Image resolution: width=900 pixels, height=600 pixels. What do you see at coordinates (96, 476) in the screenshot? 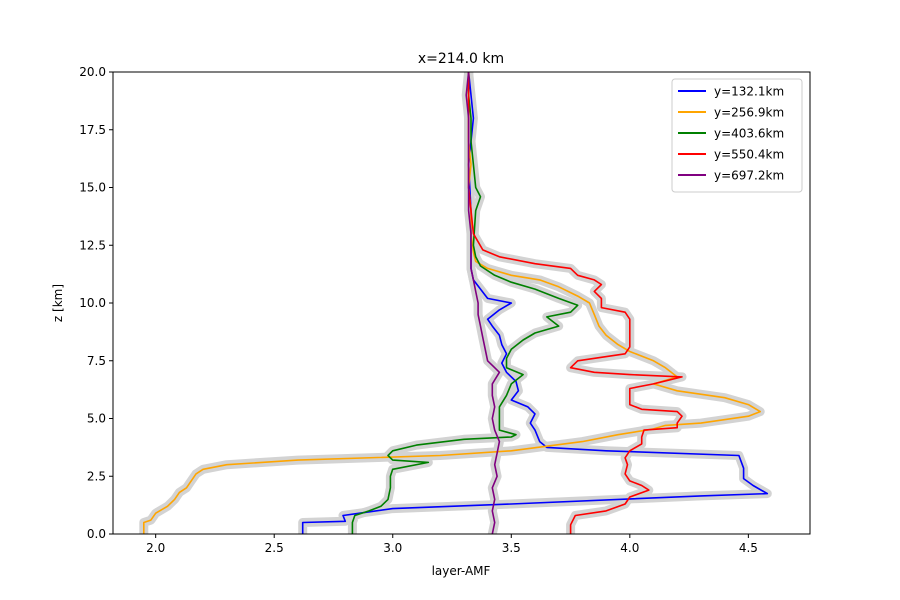
I see `y-tick-label: 2.5` at bounding box center [96, 476].